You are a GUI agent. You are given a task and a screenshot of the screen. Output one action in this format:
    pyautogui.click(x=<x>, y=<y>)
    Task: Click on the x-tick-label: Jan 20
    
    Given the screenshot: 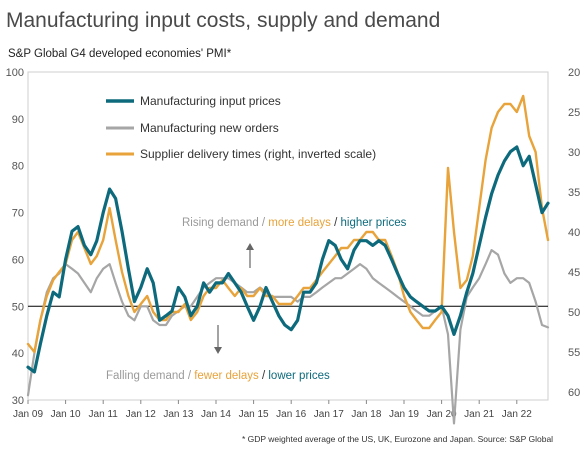 What is the action you would take?
    pyautogui.click(x=442, y=414)
    